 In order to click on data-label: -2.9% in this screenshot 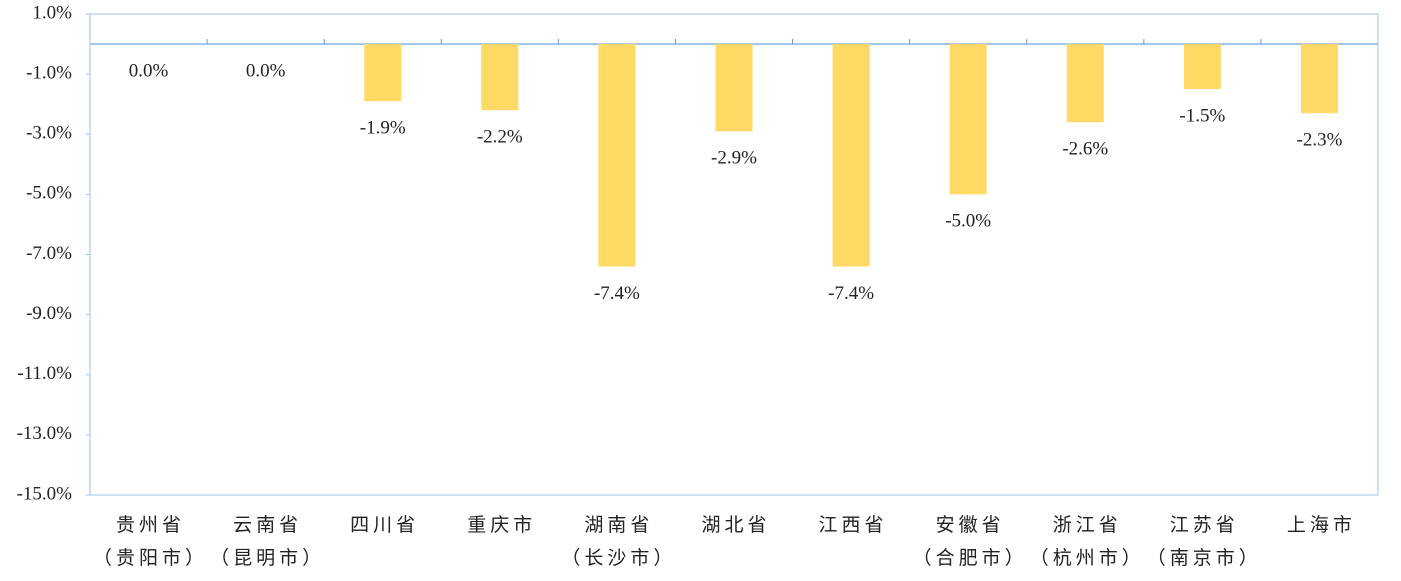, I will do `click(734, 158)`.